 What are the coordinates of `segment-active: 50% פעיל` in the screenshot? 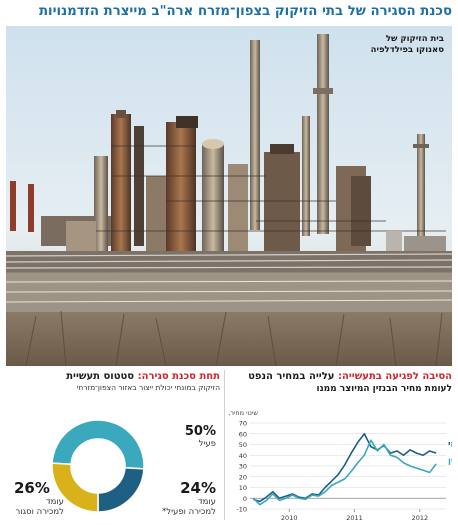 It's located at (200, 436).